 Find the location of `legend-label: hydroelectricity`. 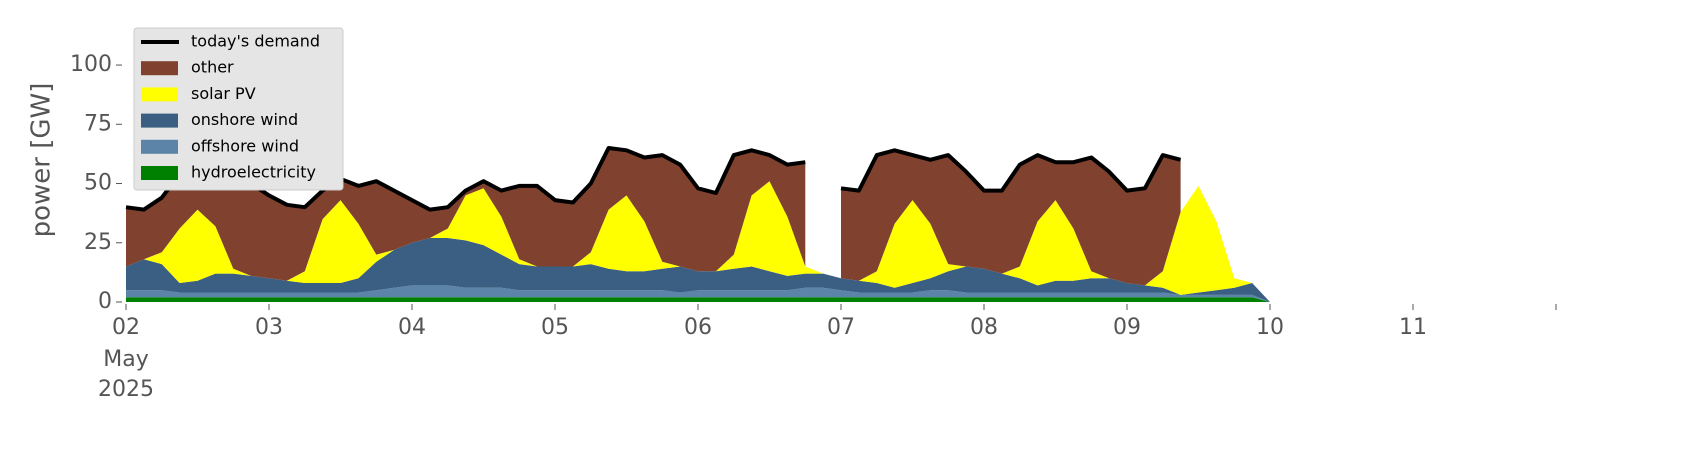

legend-label: hydroelectricity is located at coordinates (253, 172).